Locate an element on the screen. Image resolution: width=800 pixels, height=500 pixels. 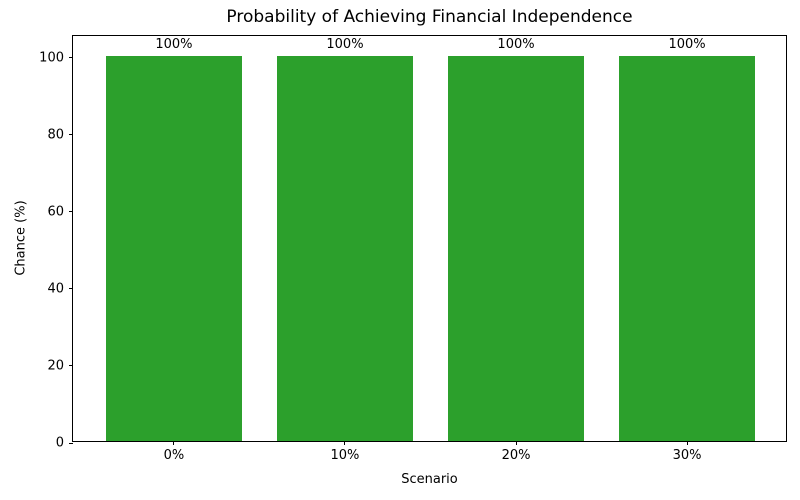
y-tick-label: 80 is located at coordinates (55, 135).